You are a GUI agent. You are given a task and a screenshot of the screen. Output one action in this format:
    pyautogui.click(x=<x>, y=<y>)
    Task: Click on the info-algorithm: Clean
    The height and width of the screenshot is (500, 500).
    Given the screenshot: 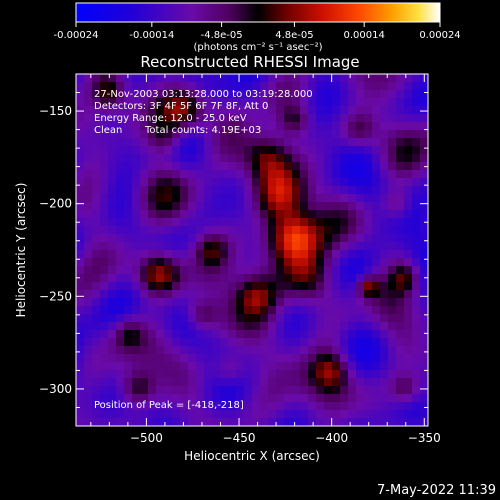 What is the action you would take?
    pyautogui.click(x=108, y=130)
    